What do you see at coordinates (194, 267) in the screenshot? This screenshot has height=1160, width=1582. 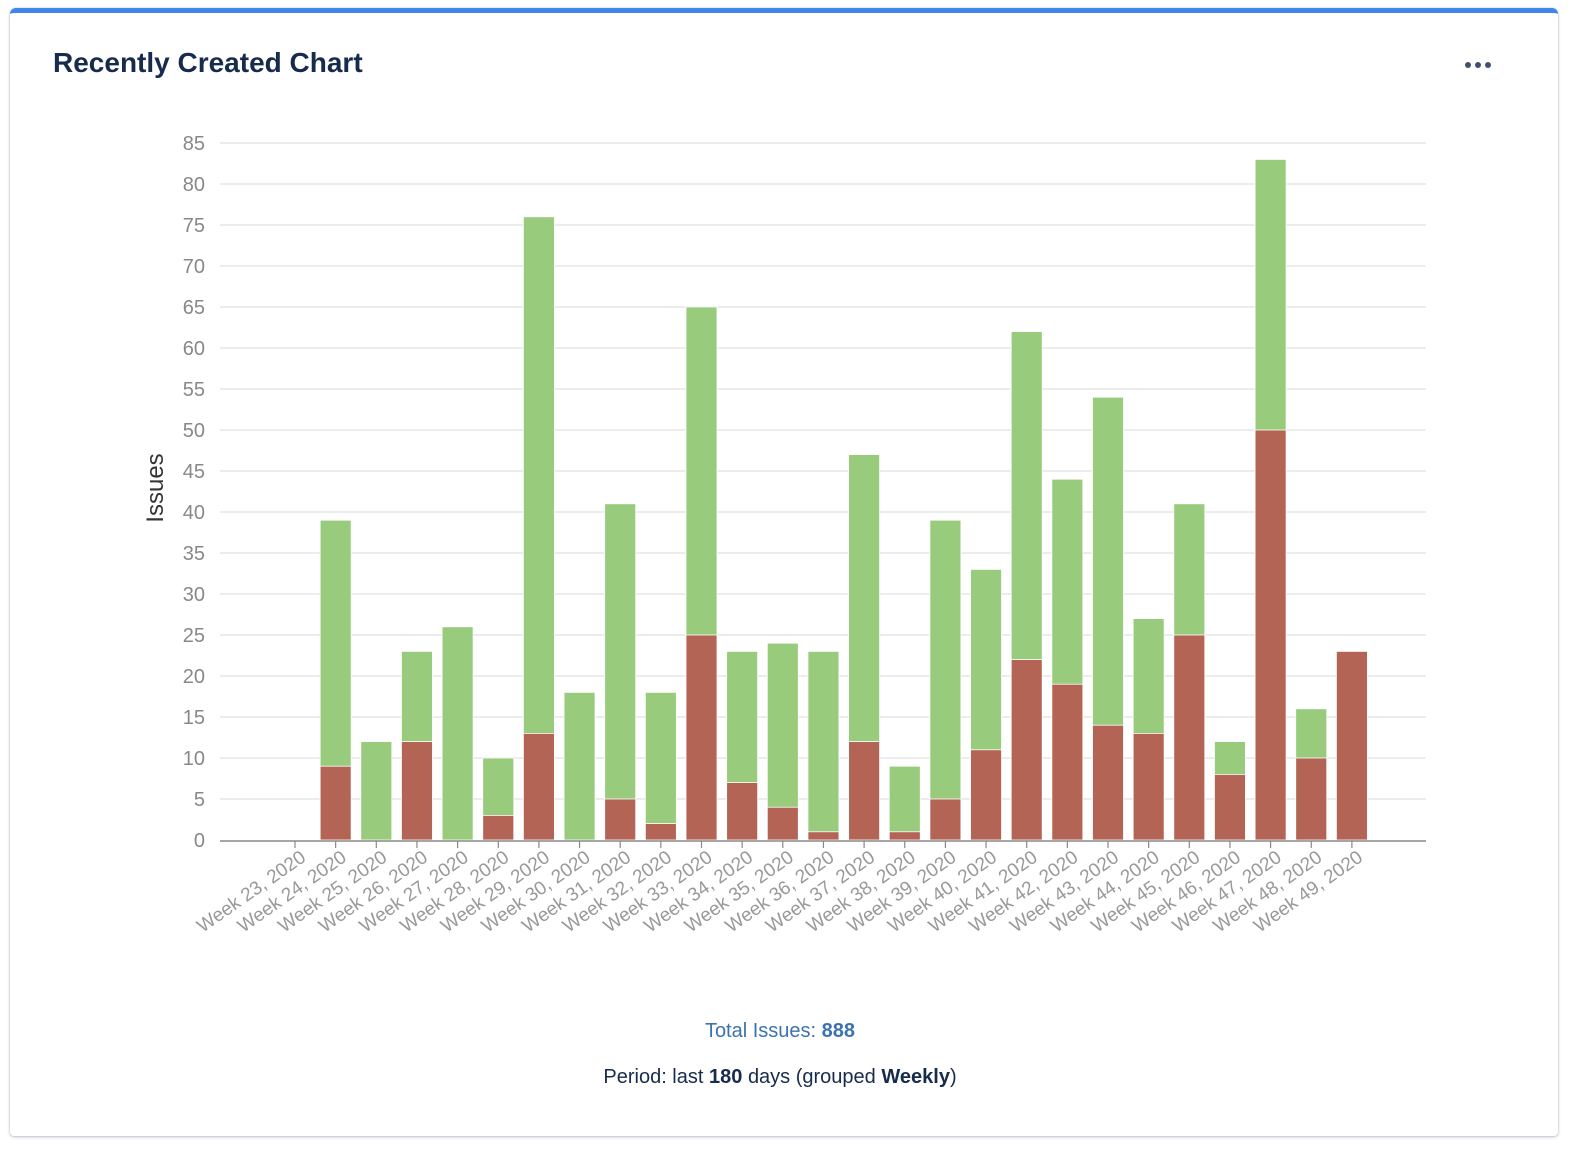 I see `y-tick-label: 70` at bounding box center [194, 267].